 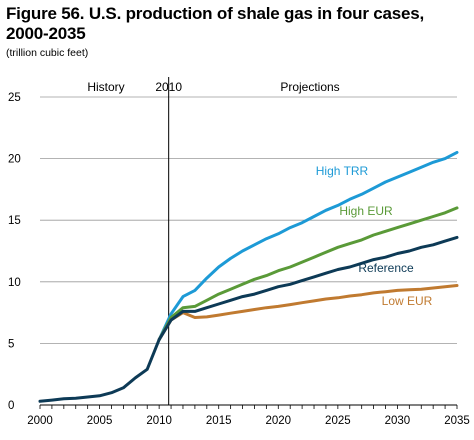 What do you see at coordinates (100, 421) in the screenshot?
I see `x-tick-label-2005: 2005` at bounding box center [100, 421].